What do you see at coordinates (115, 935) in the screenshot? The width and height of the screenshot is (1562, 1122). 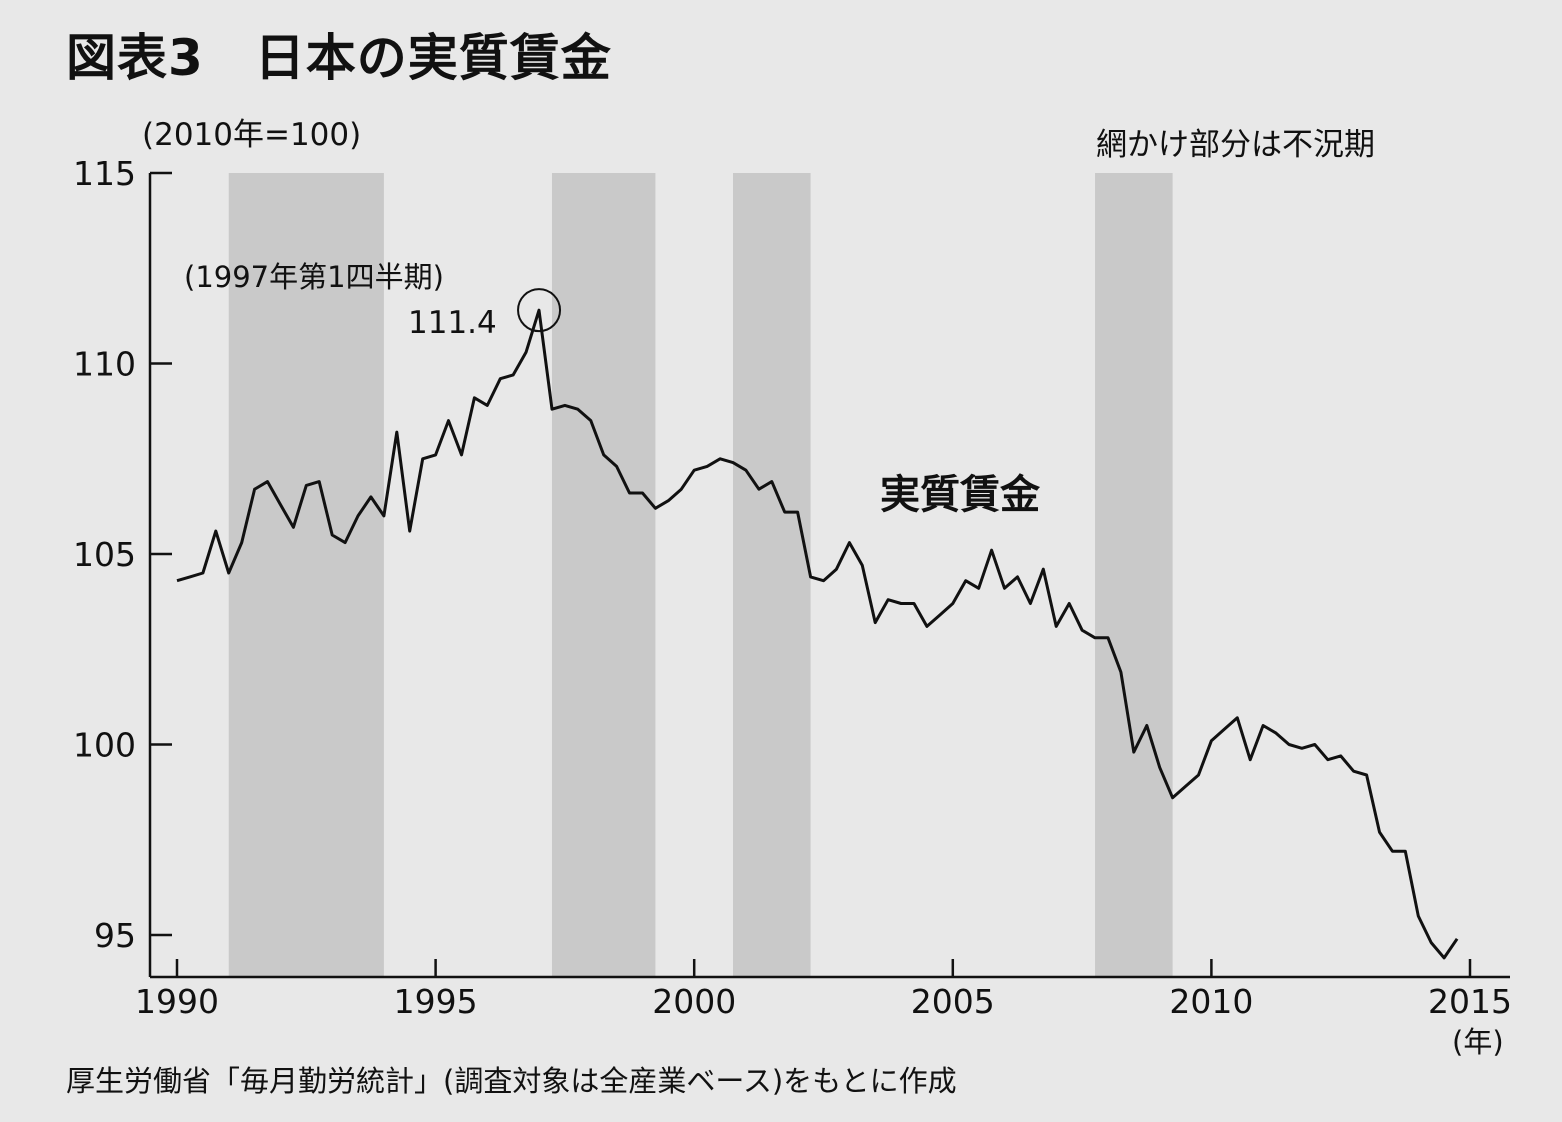 I see `y-tick-label-95: 95` at bounding box center [115, 935].